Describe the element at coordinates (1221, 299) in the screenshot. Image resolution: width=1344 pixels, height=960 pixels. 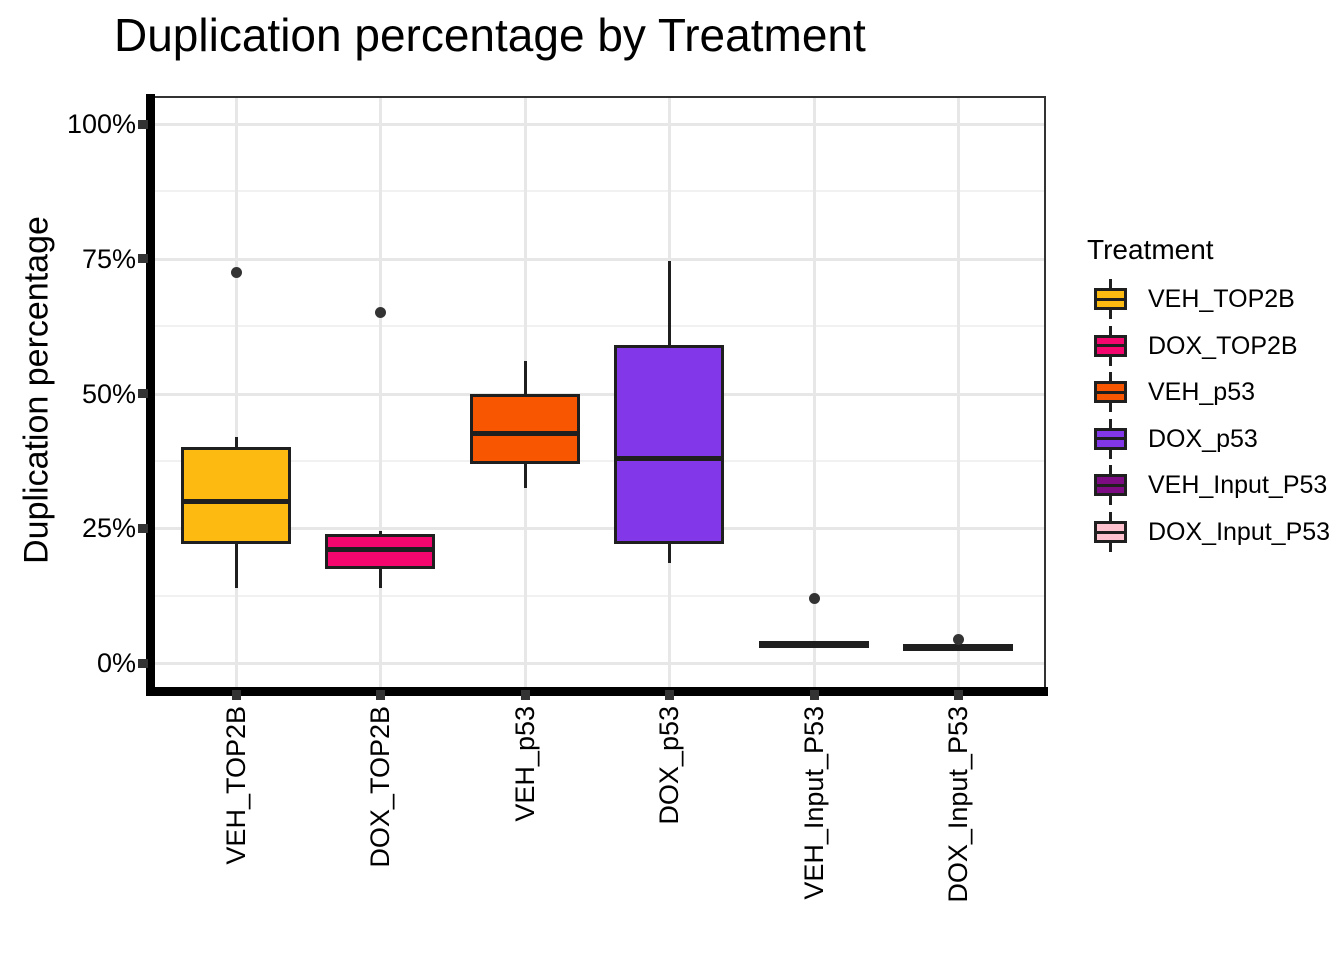
I see `legend-label: VEH_TOP2B` at that location.